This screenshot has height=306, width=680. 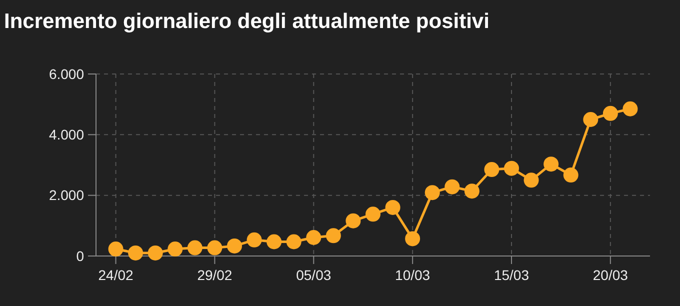 What do you see at coordinates (512, 275) in the screenshot?
I see `x-tick-label: 15/03` at bounding box center [512, 275].